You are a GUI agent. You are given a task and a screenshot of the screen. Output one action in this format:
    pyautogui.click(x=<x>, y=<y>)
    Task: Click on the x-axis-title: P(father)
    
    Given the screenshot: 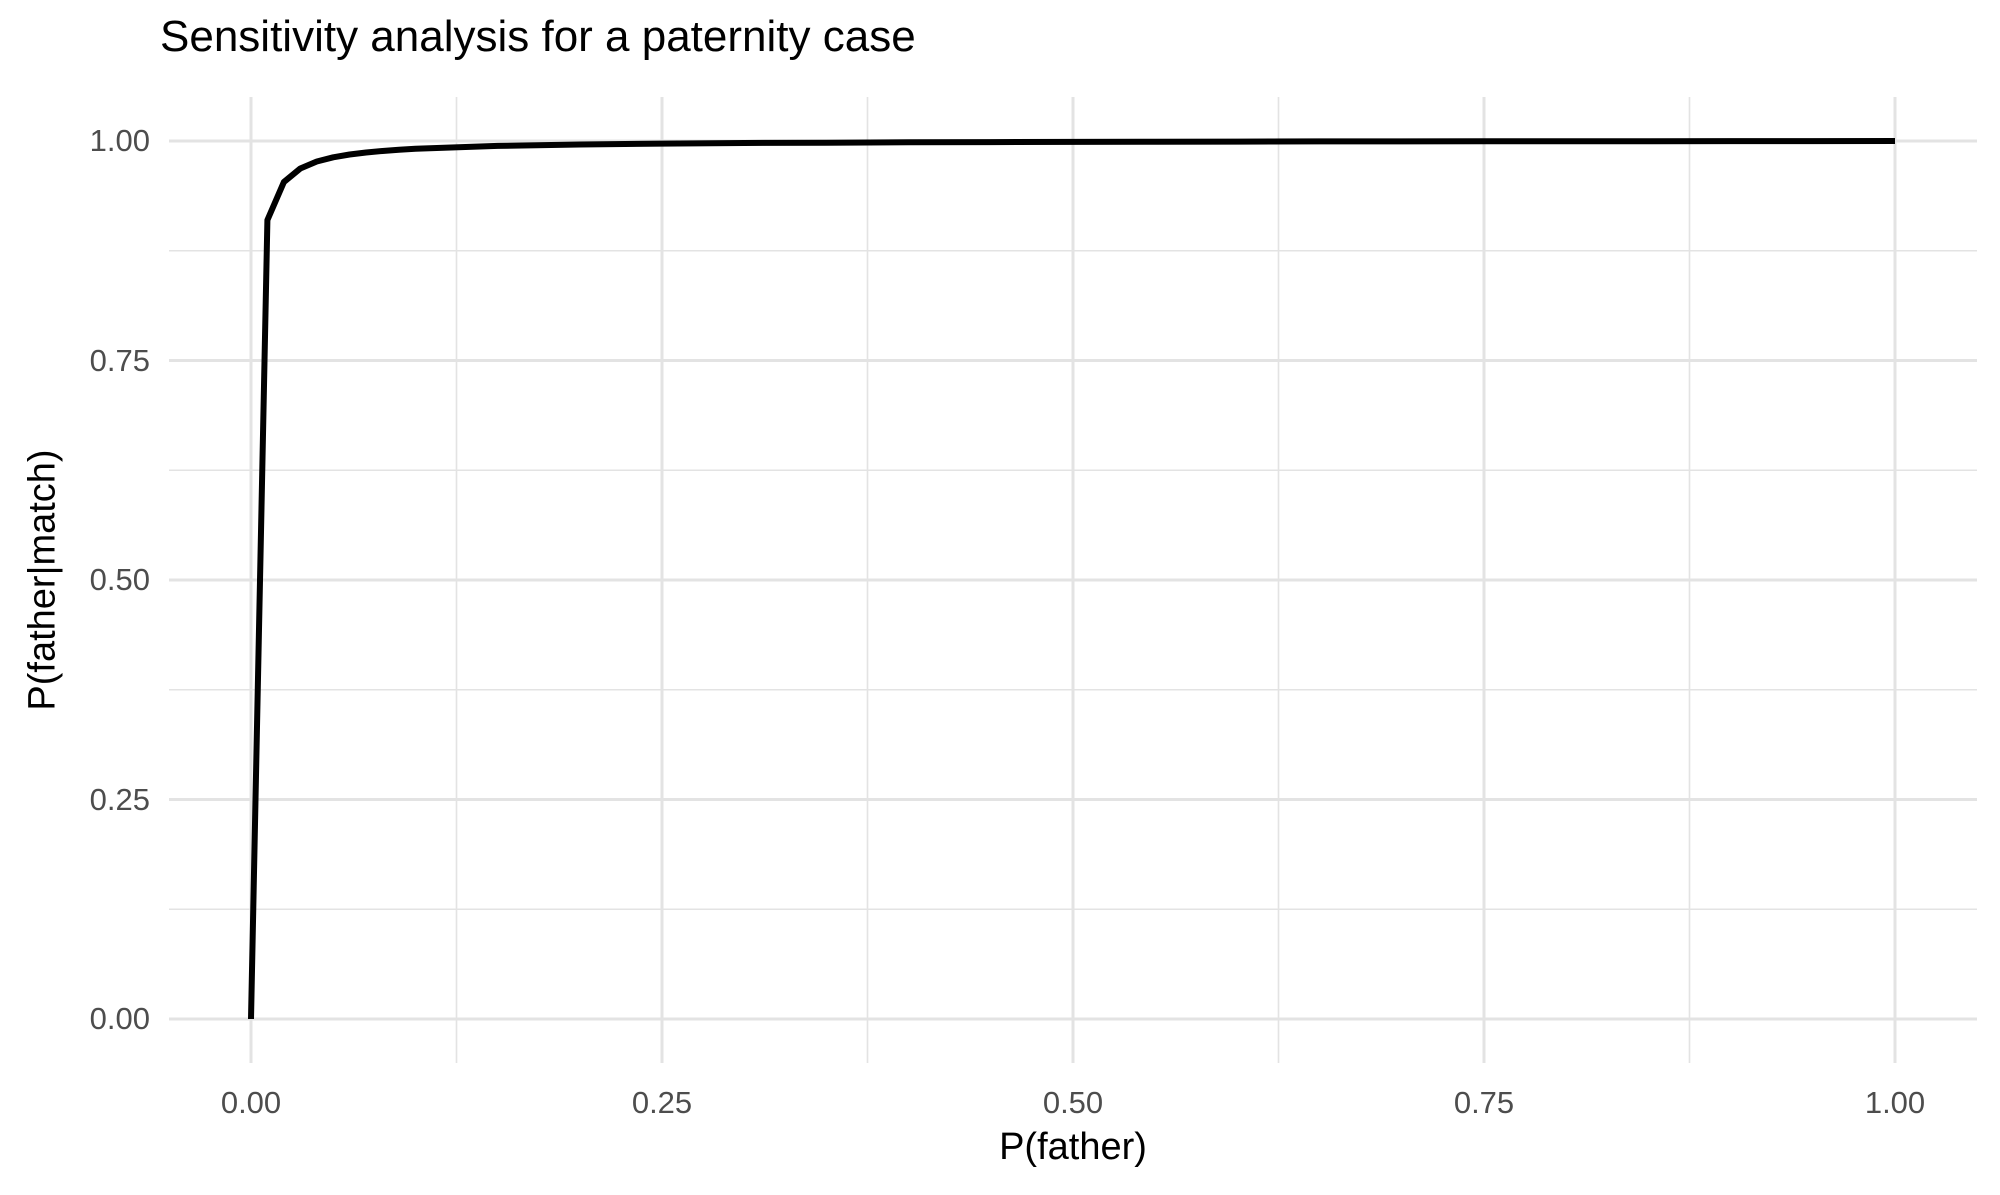 What is the action you would take?
    pyautogui.click(x=1073, y=1147)
    